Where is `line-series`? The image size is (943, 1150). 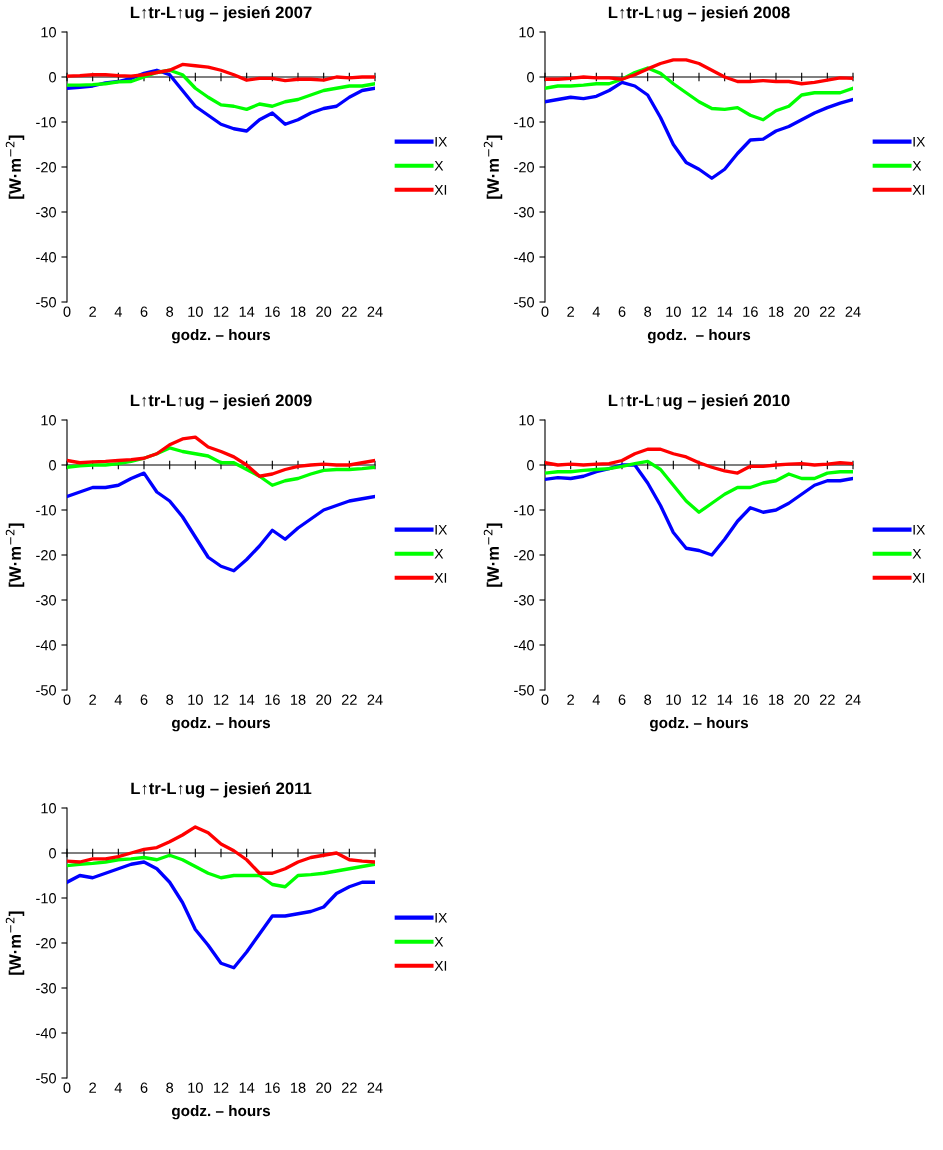
line-series is located at coordinates (699, 130).